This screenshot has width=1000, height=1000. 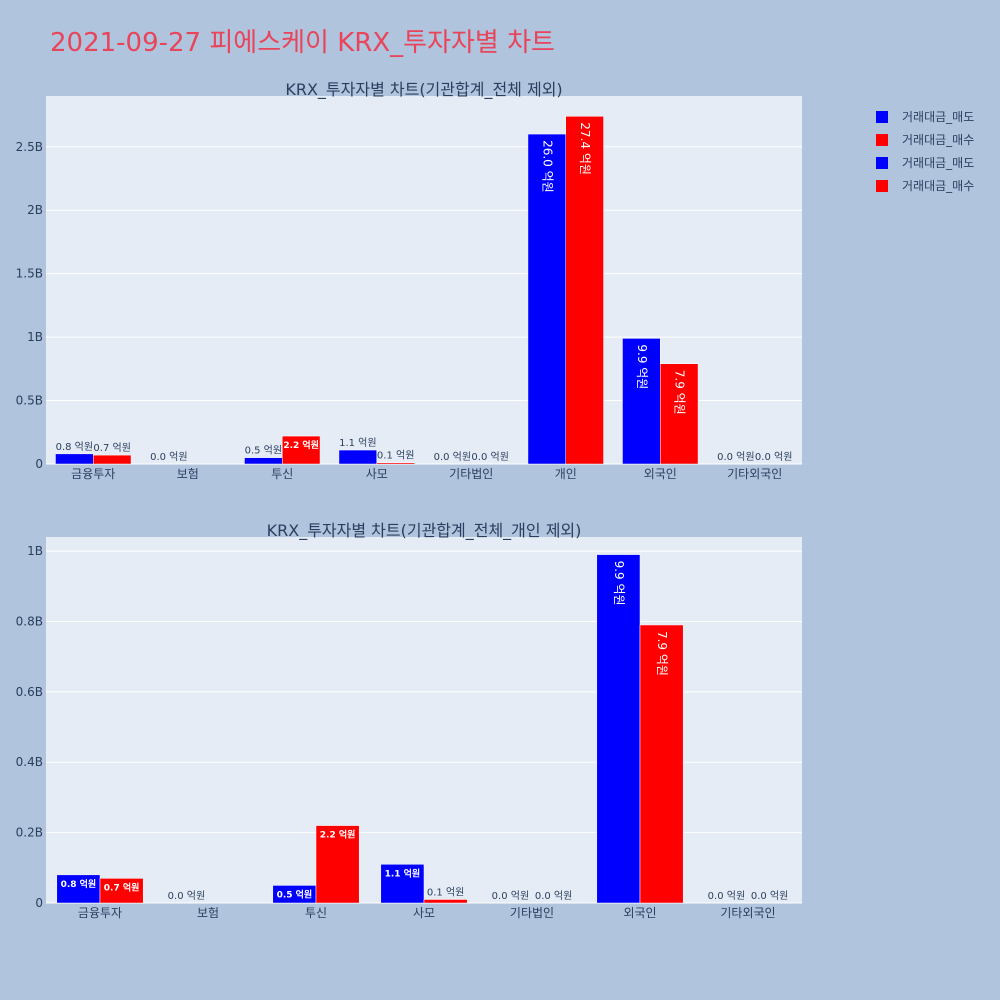 I want to click on x-tick-label: 개인, so click(x=566, y=474).